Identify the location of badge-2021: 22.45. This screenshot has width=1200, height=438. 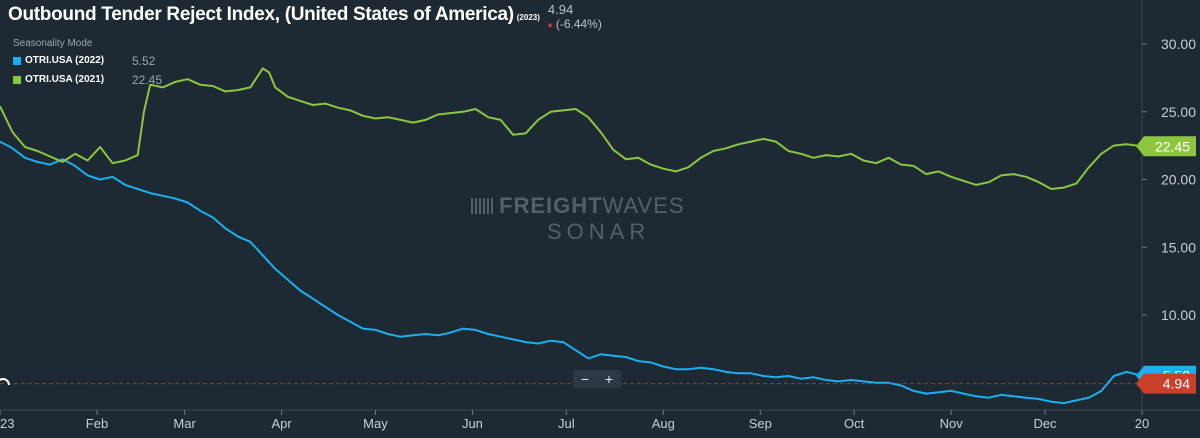
(1166, 146).